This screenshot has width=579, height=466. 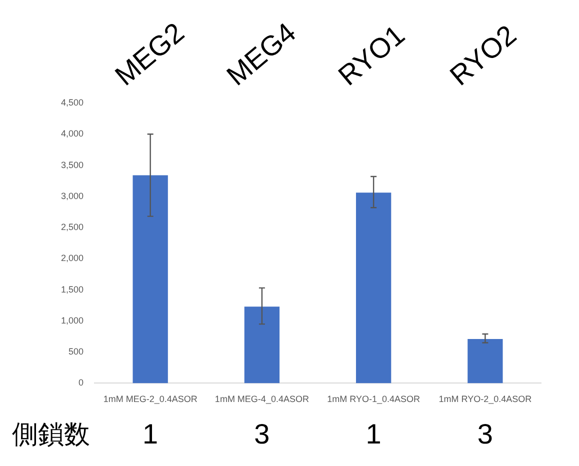 I want to click on x-tick-label: 1mM RYO-1_0.4ASOR, so click(x=373, y=399).